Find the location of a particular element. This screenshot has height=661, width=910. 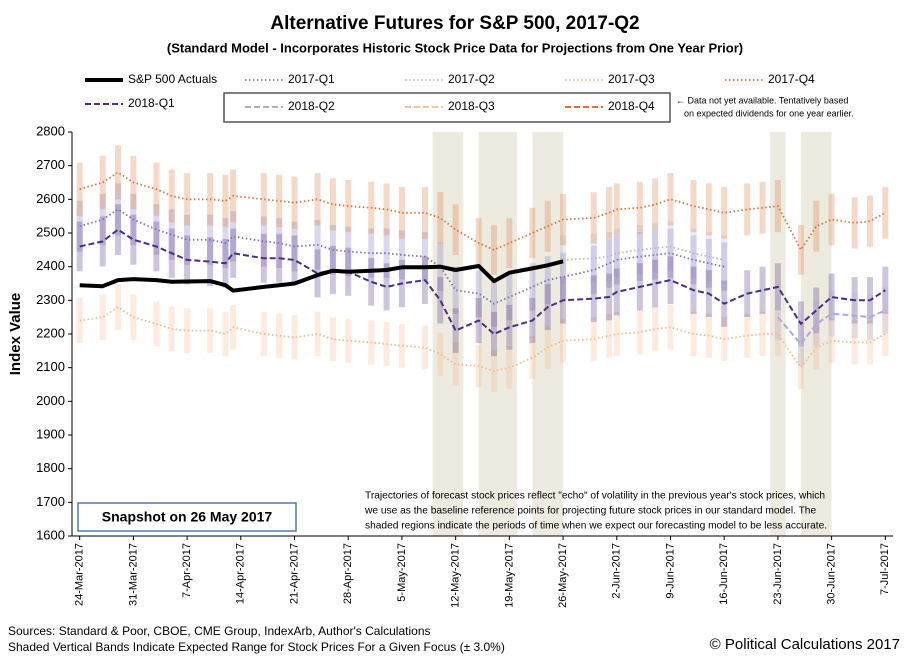

x-tick-label: 30-Jun-2017 is located at coordinates (832, 574).